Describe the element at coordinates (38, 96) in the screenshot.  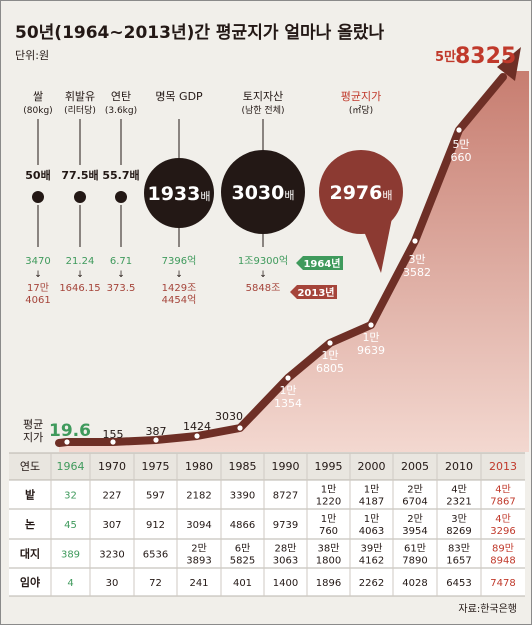
I see `comparison-name: 쌀` at that location.